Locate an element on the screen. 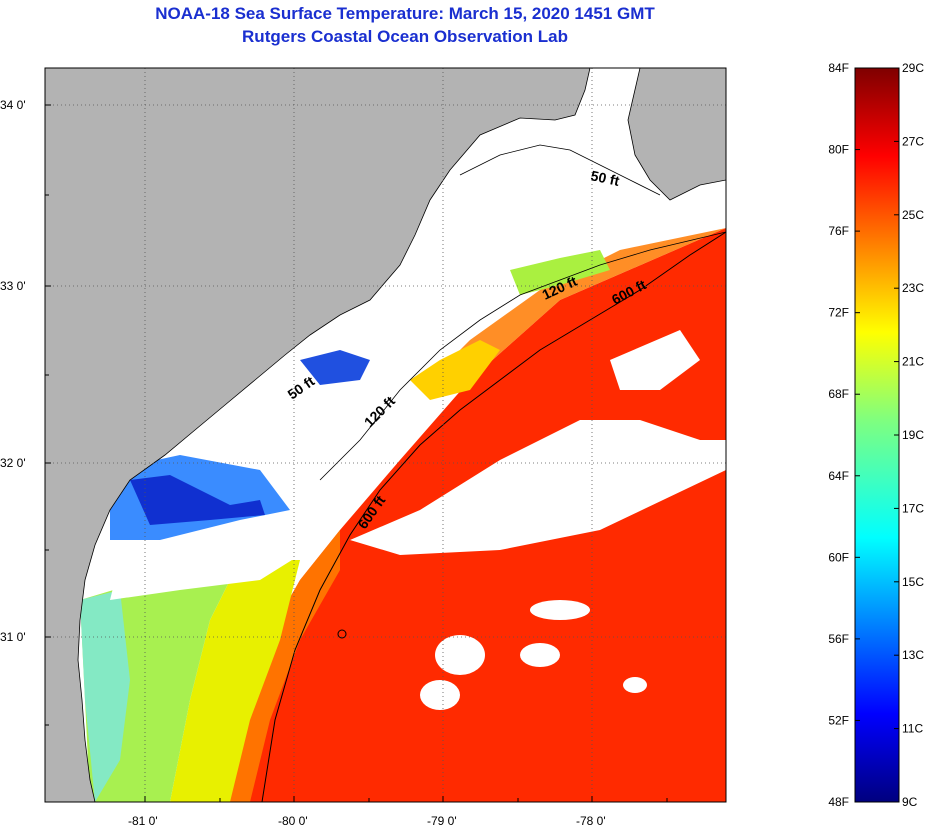 Image resolution: width=928 pixels, height=832 pixels. lat-tick-label: 31 0' is located at coordinates (13, 637).